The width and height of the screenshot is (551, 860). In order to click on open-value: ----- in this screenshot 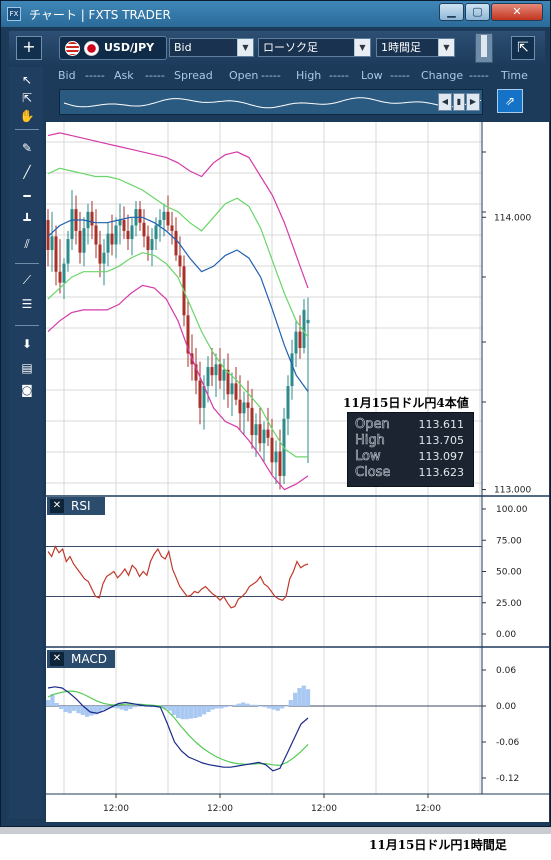, I will do `click(271, 75)`.